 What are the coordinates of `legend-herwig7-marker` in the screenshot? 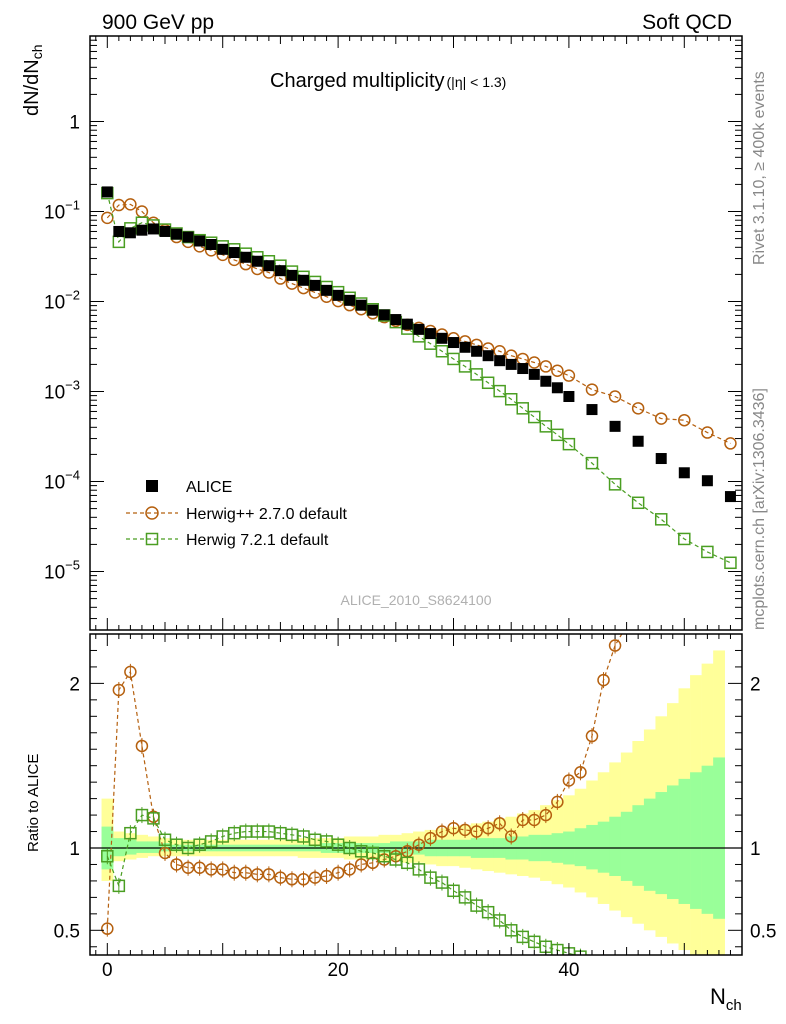 It's located at (152, 539).